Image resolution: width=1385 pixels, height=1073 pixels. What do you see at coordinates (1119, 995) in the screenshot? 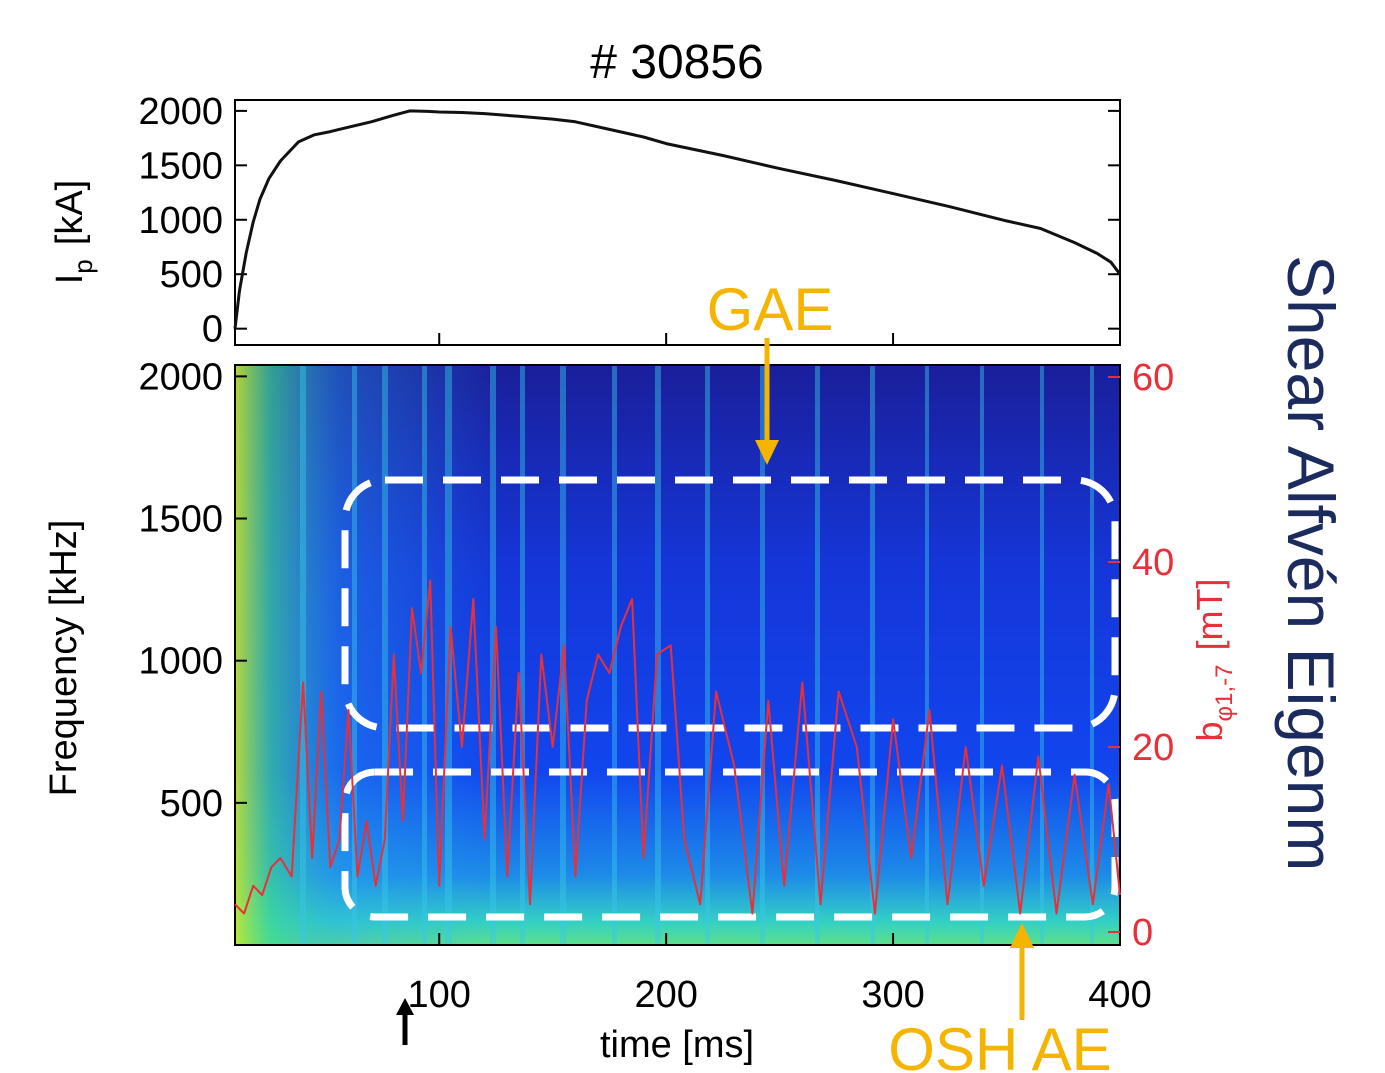
I see `x-tick-label: 400` at bounding box center [1119, 995].